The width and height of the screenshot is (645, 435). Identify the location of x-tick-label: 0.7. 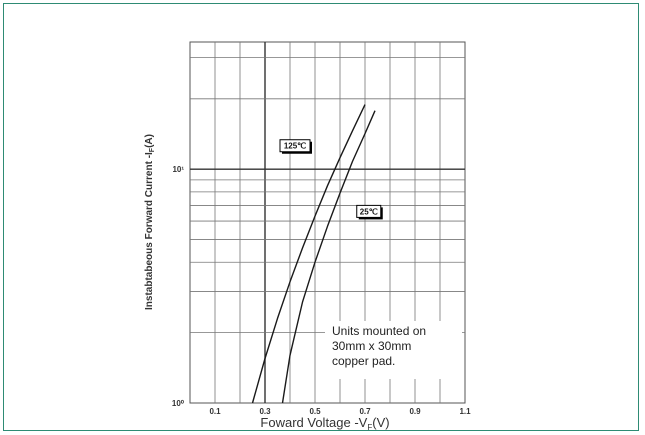
(365, 411).